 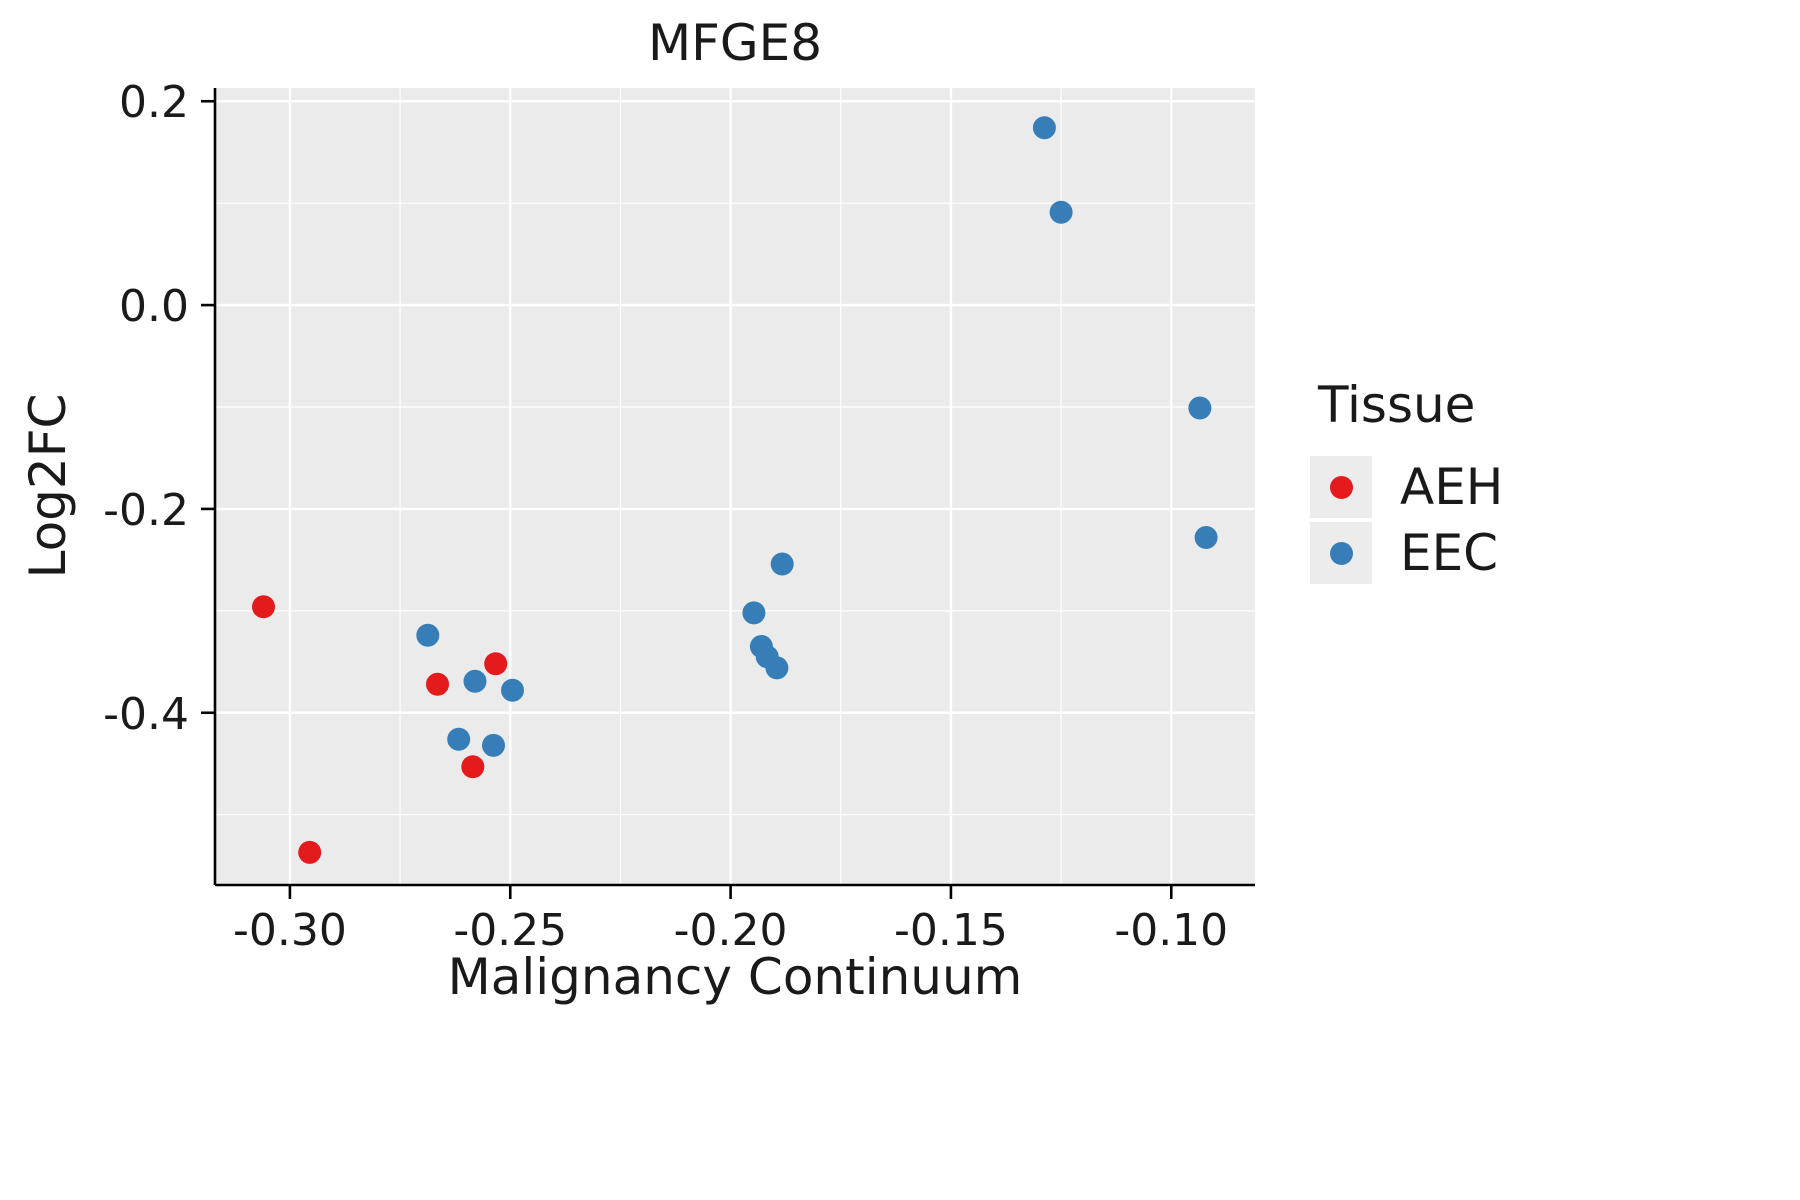 I want to click on legend: Tissue AEH EEC, so click(x=1406, y=482).